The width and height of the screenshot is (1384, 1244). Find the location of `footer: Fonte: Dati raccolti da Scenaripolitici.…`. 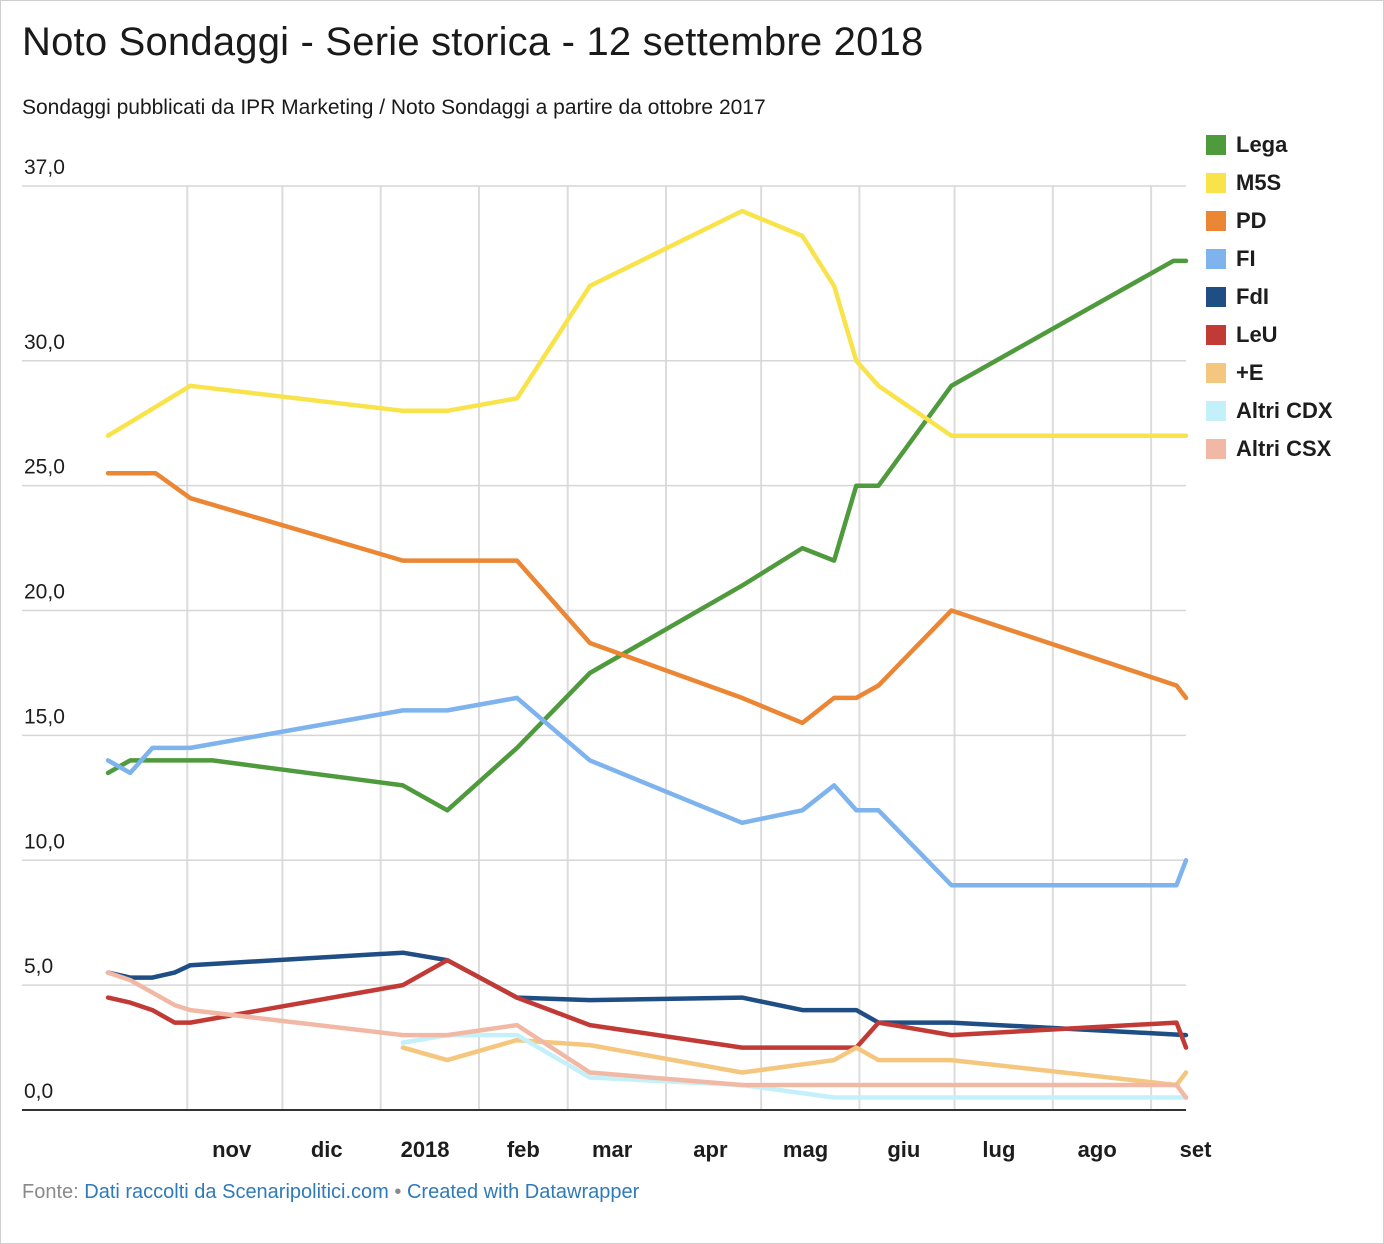

footer: Fonte: Dati raccolti da Scenaripolitici.… is located at coordinates (330, 1192).